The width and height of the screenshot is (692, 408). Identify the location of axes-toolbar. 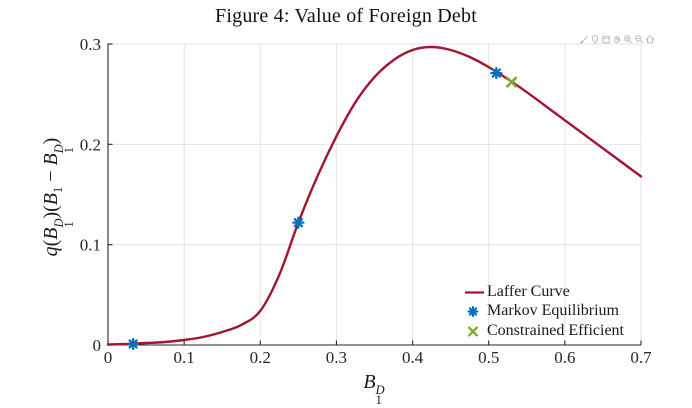
(617, 39).